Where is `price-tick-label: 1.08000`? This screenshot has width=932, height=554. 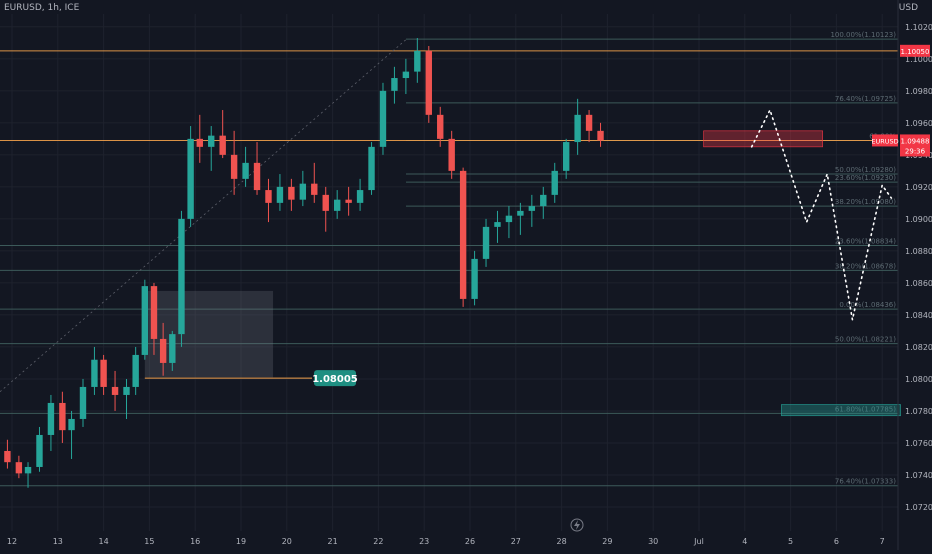 price-tick-label: 1.08000 is located at coordinates (918, 379).